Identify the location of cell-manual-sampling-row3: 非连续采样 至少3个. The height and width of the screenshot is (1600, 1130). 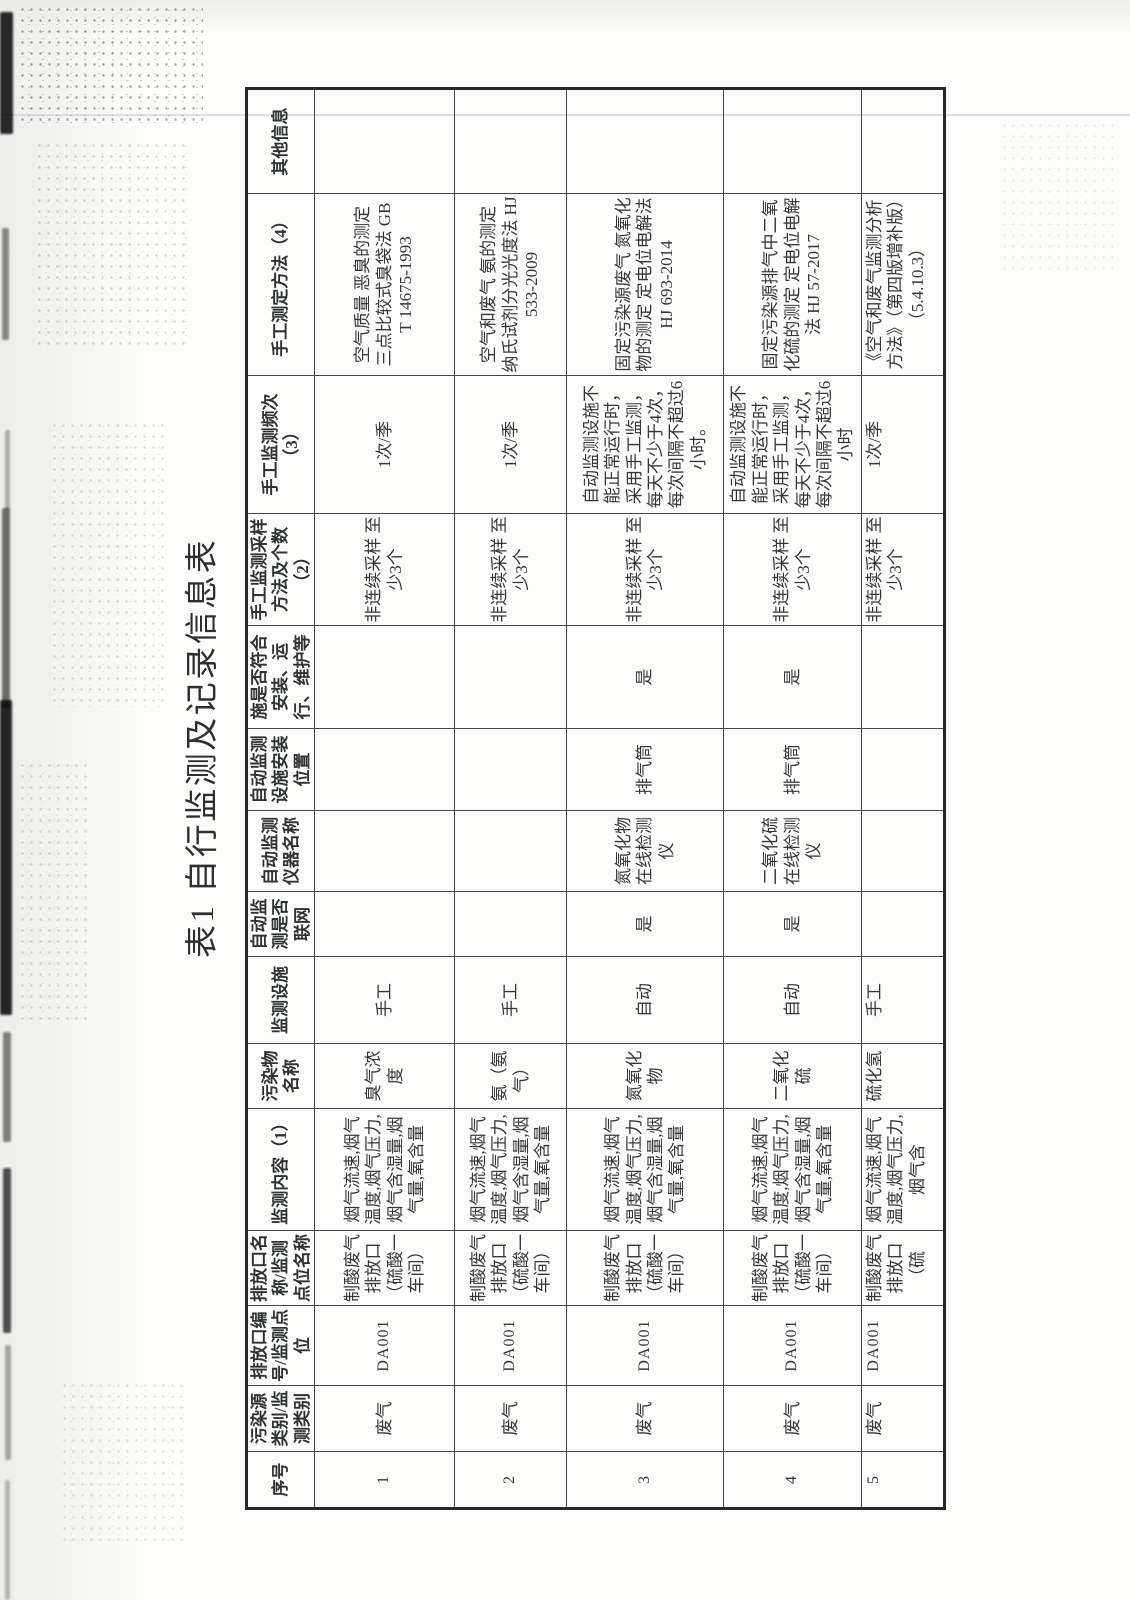
(645, 569).